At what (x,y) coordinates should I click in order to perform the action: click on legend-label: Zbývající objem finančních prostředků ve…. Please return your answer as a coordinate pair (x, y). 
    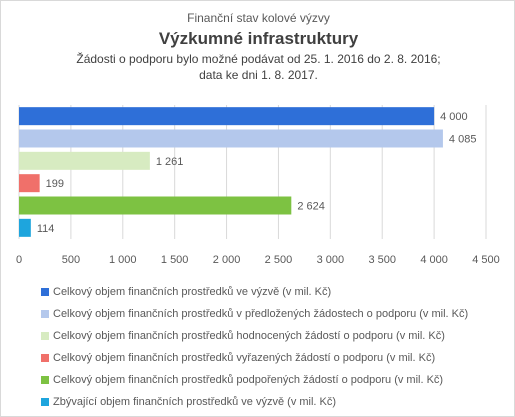
    Looking at the image, I should click on (195, 402).